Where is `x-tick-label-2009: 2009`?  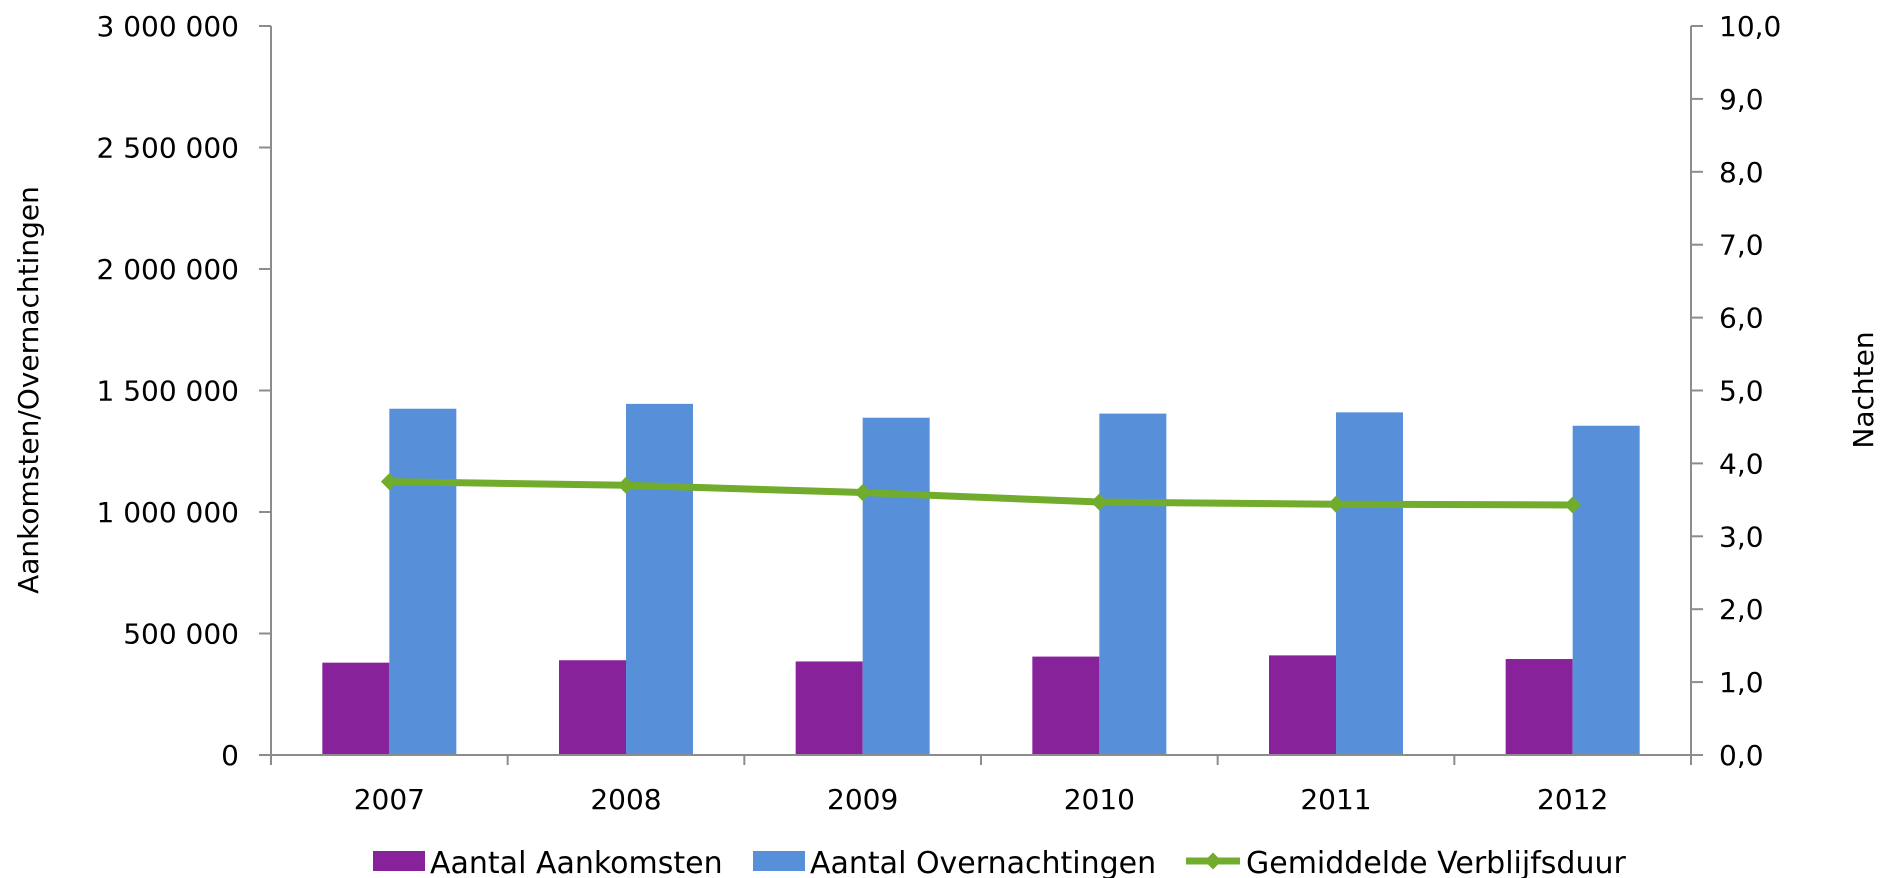
x-tick-label-2009: 2009 is located at coordinates (862, 799).